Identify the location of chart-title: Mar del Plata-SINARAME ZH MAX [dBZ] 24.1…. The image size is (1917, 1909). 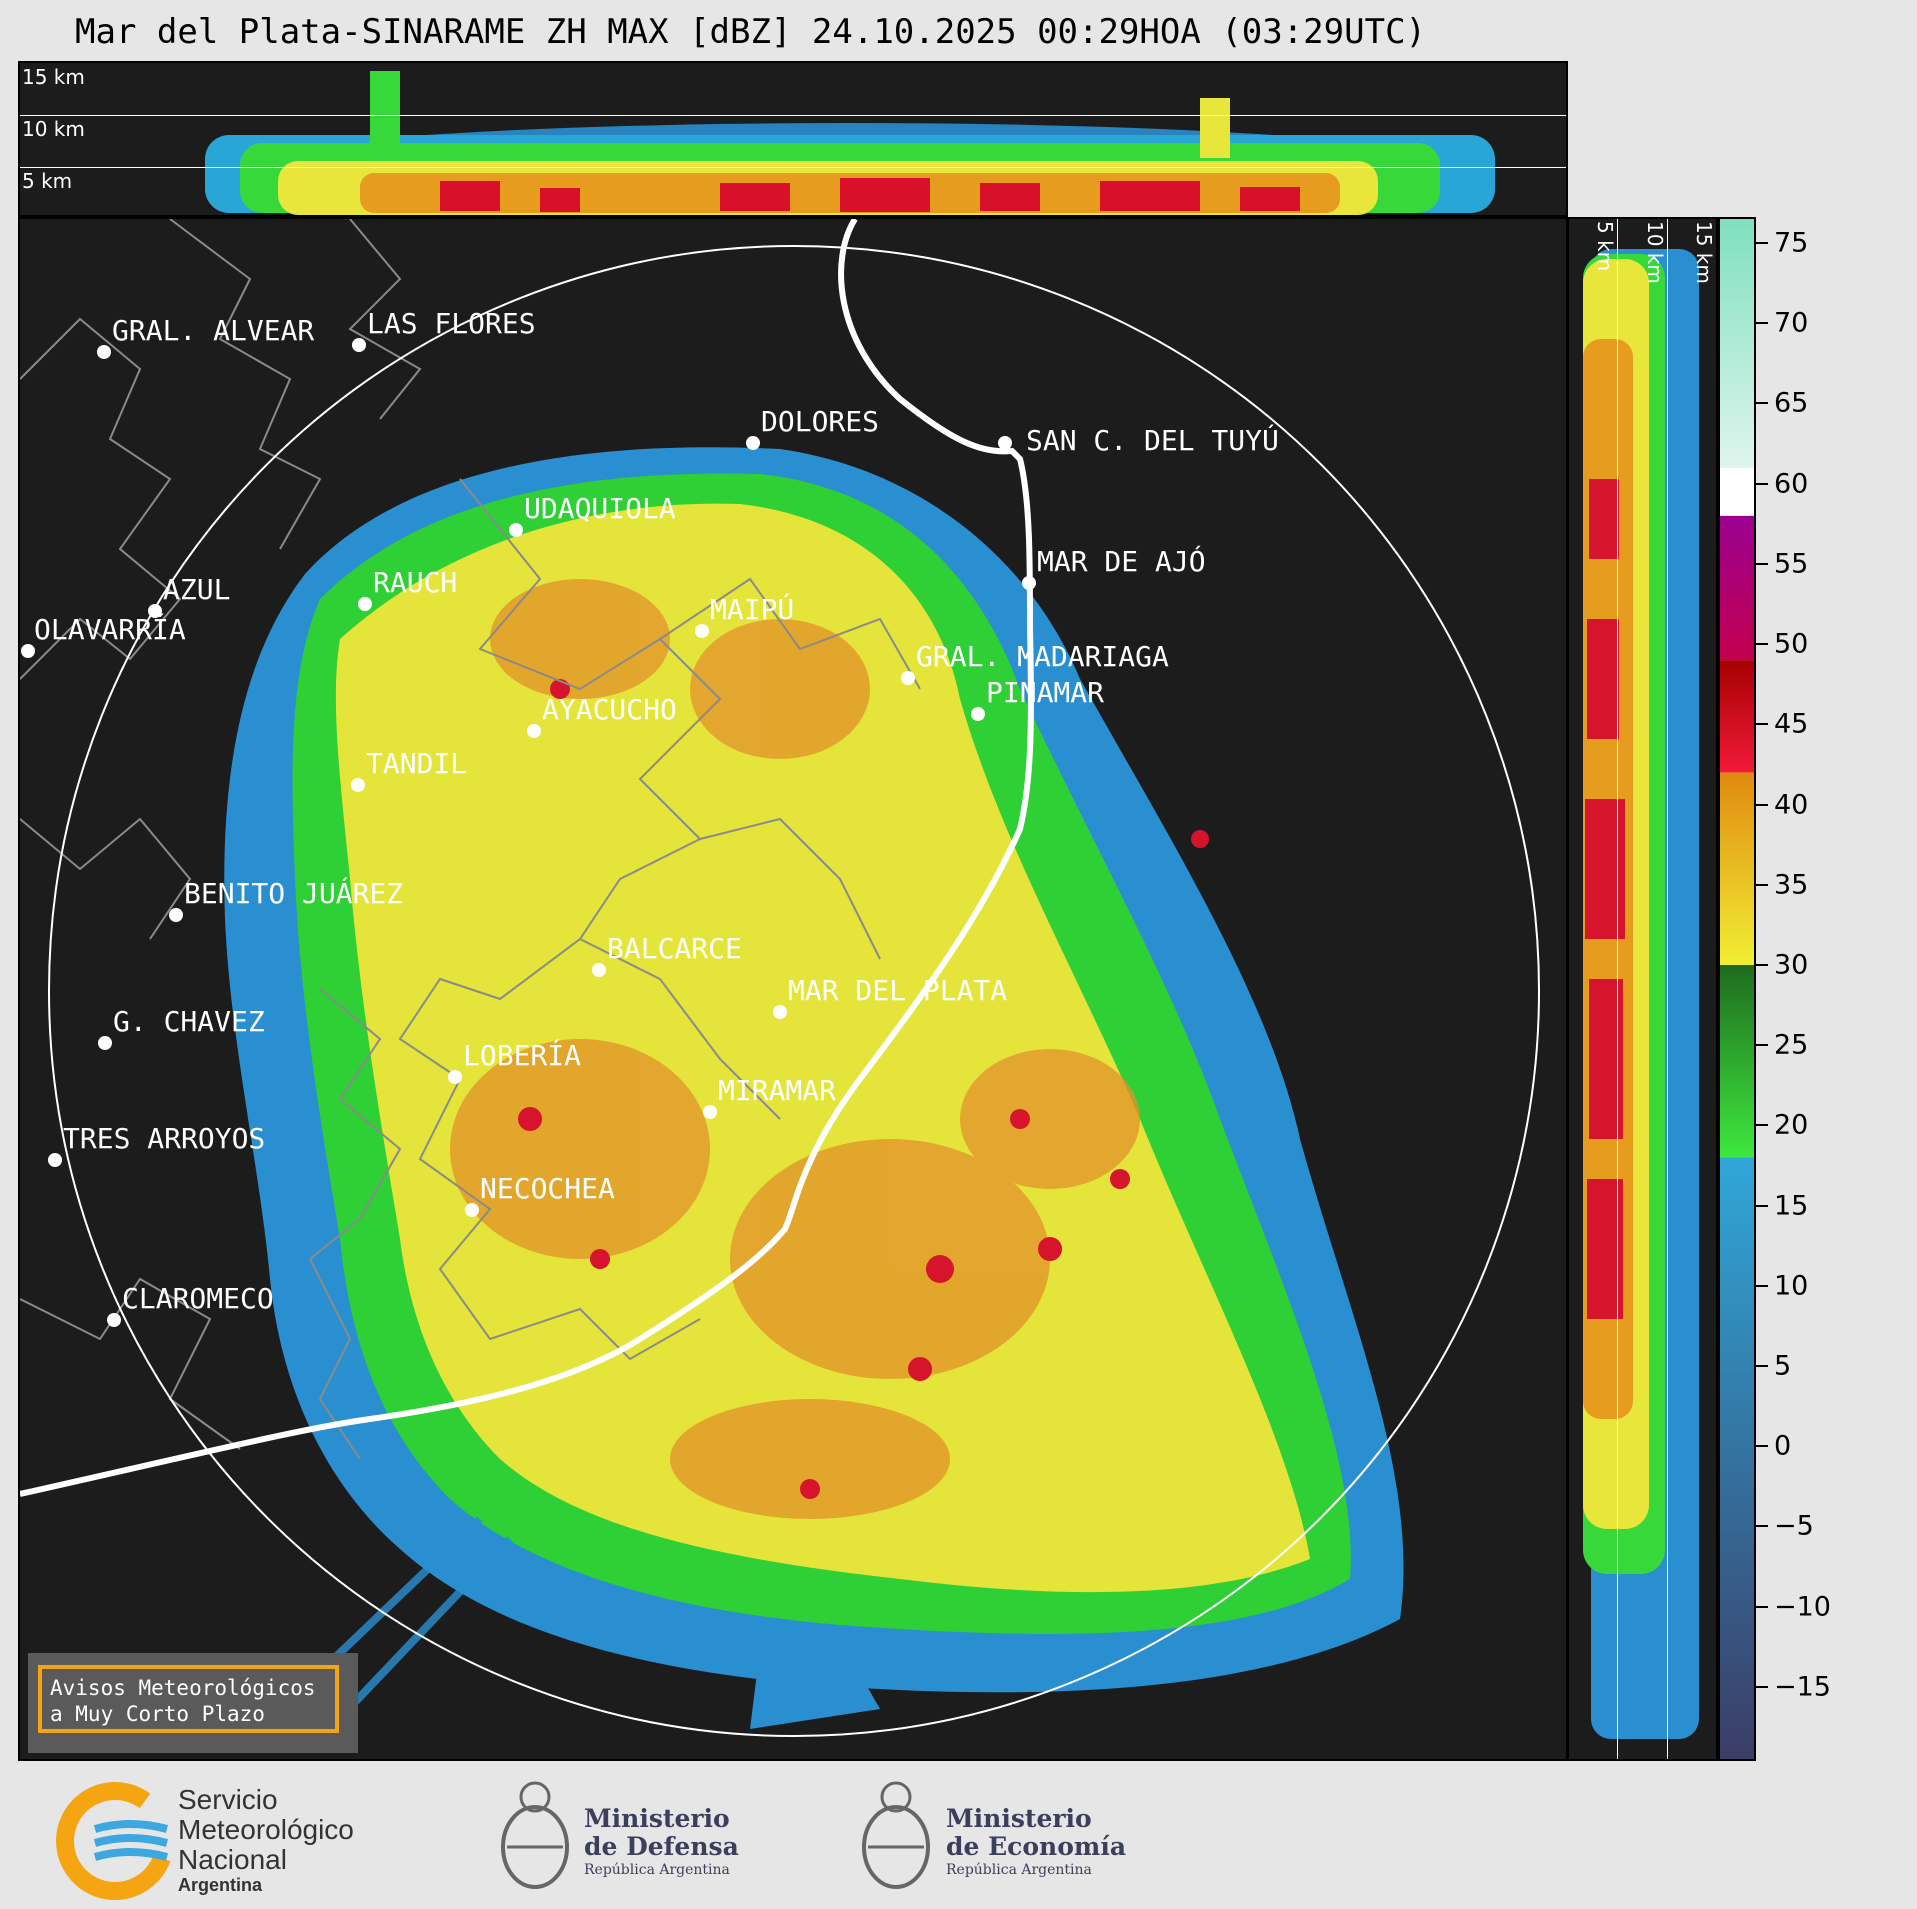
(751, 32).